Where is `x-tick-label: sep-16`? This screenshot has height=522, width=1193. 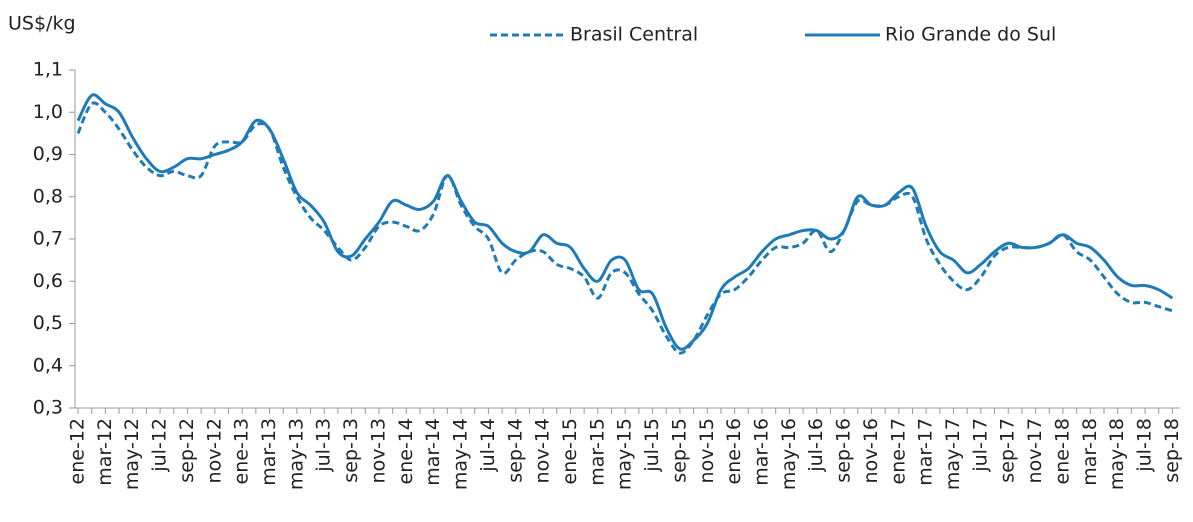 x-tick-label: sep-16 is located at coordinates (844, 450).